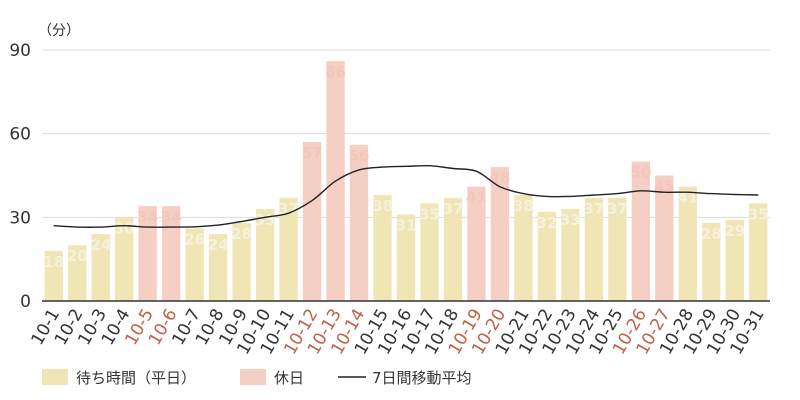 The height and width of the screenshot is (400, 800). Describe the element at coordinates (25, 302) in the screenshot. I see `y-tick-label: 0` at that location.